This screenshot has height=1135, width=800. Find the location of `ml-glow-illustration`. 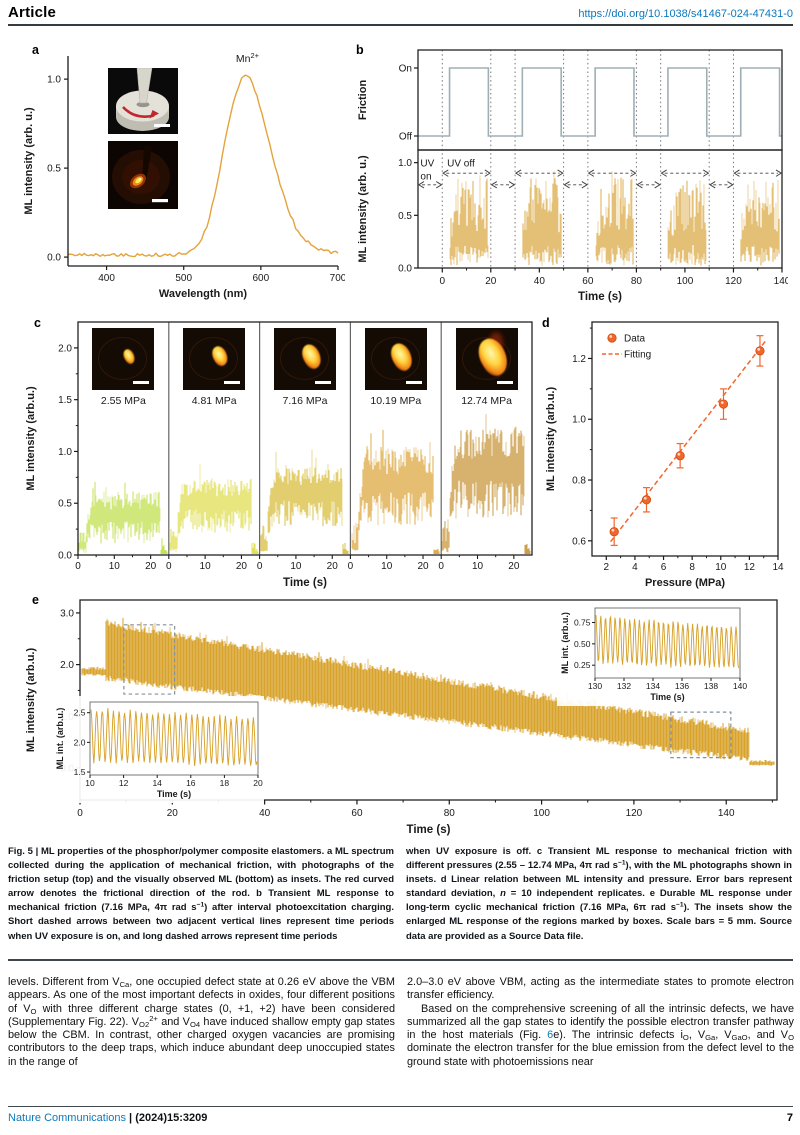

ml-glow-illustration is located at coordinates (143, 175).